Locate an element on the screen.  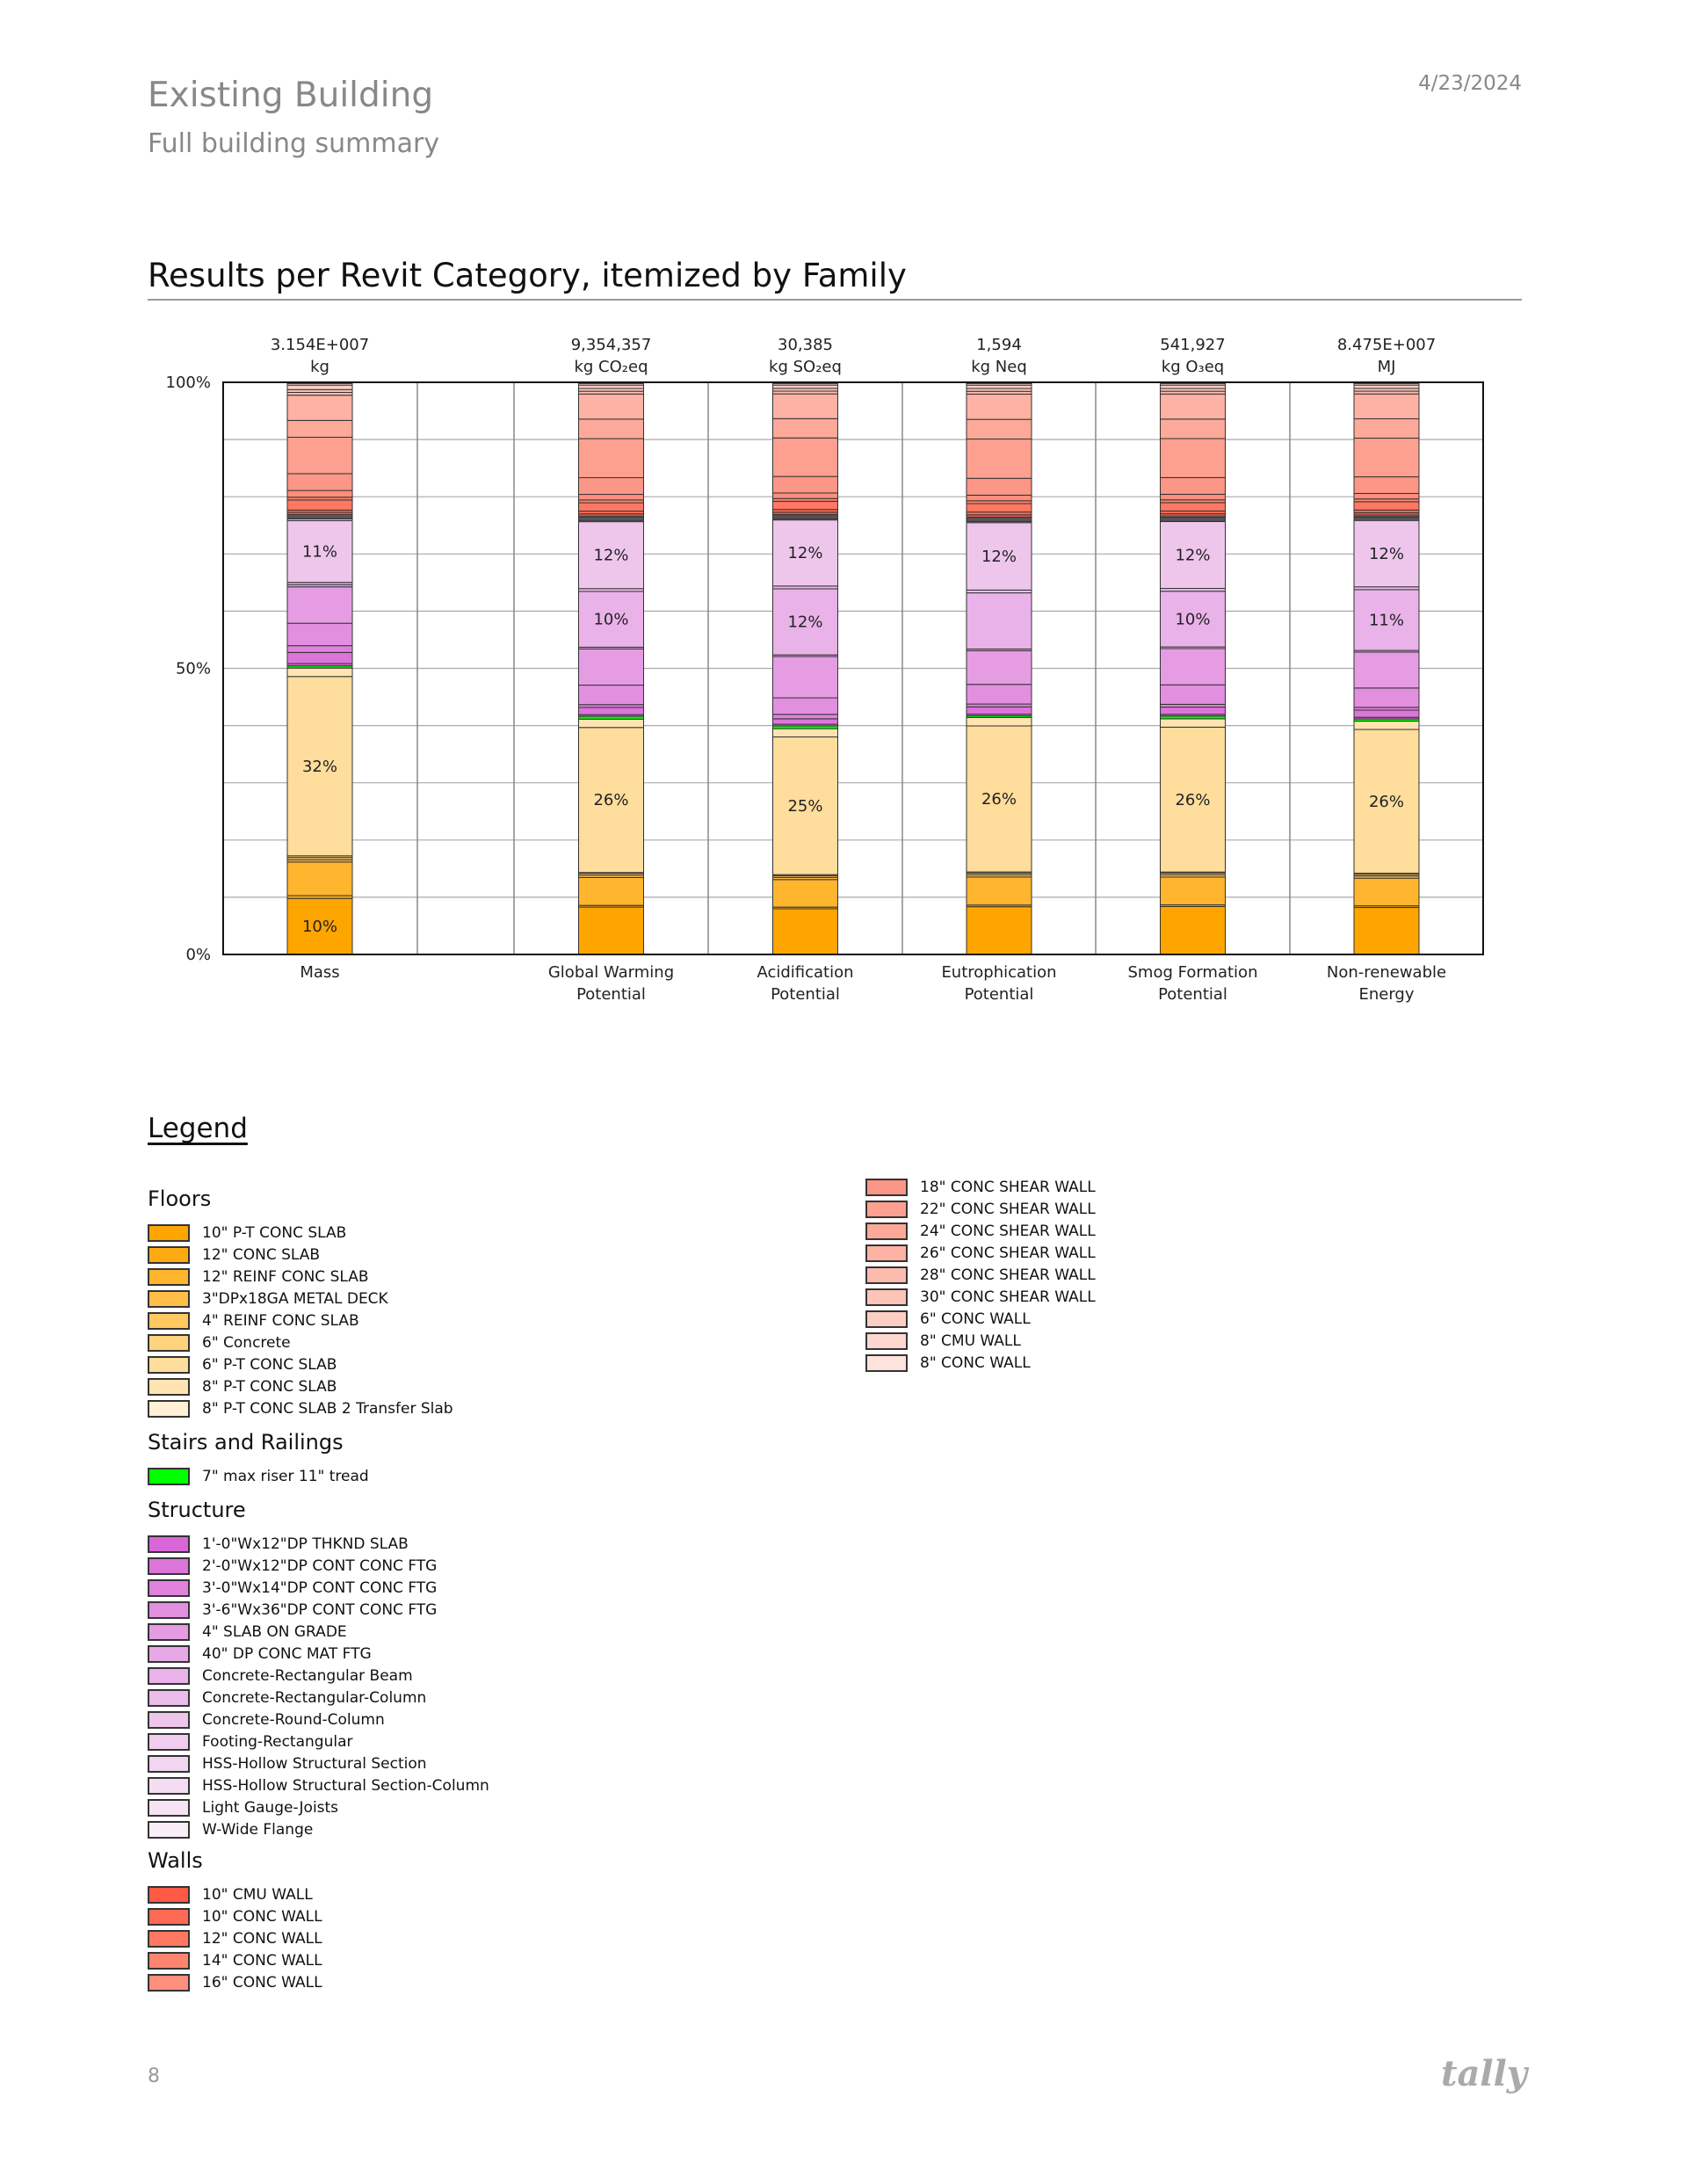
legend-label: 4" SLAB ON GRADE is located at coordinates (274, 1631).